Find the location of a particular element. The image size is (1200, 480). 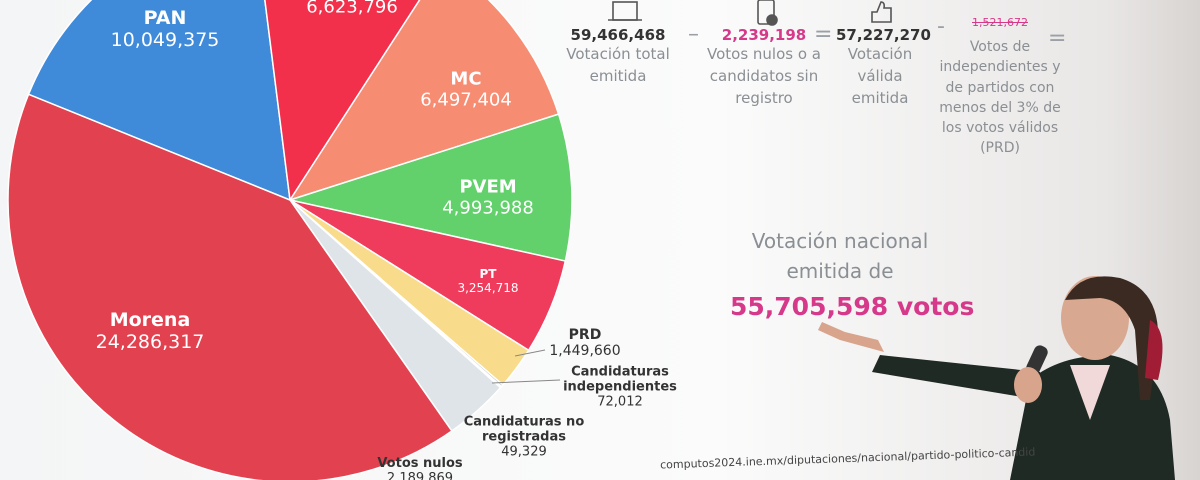

total-label: Votación total emitida is located at coordinates (618, 65).